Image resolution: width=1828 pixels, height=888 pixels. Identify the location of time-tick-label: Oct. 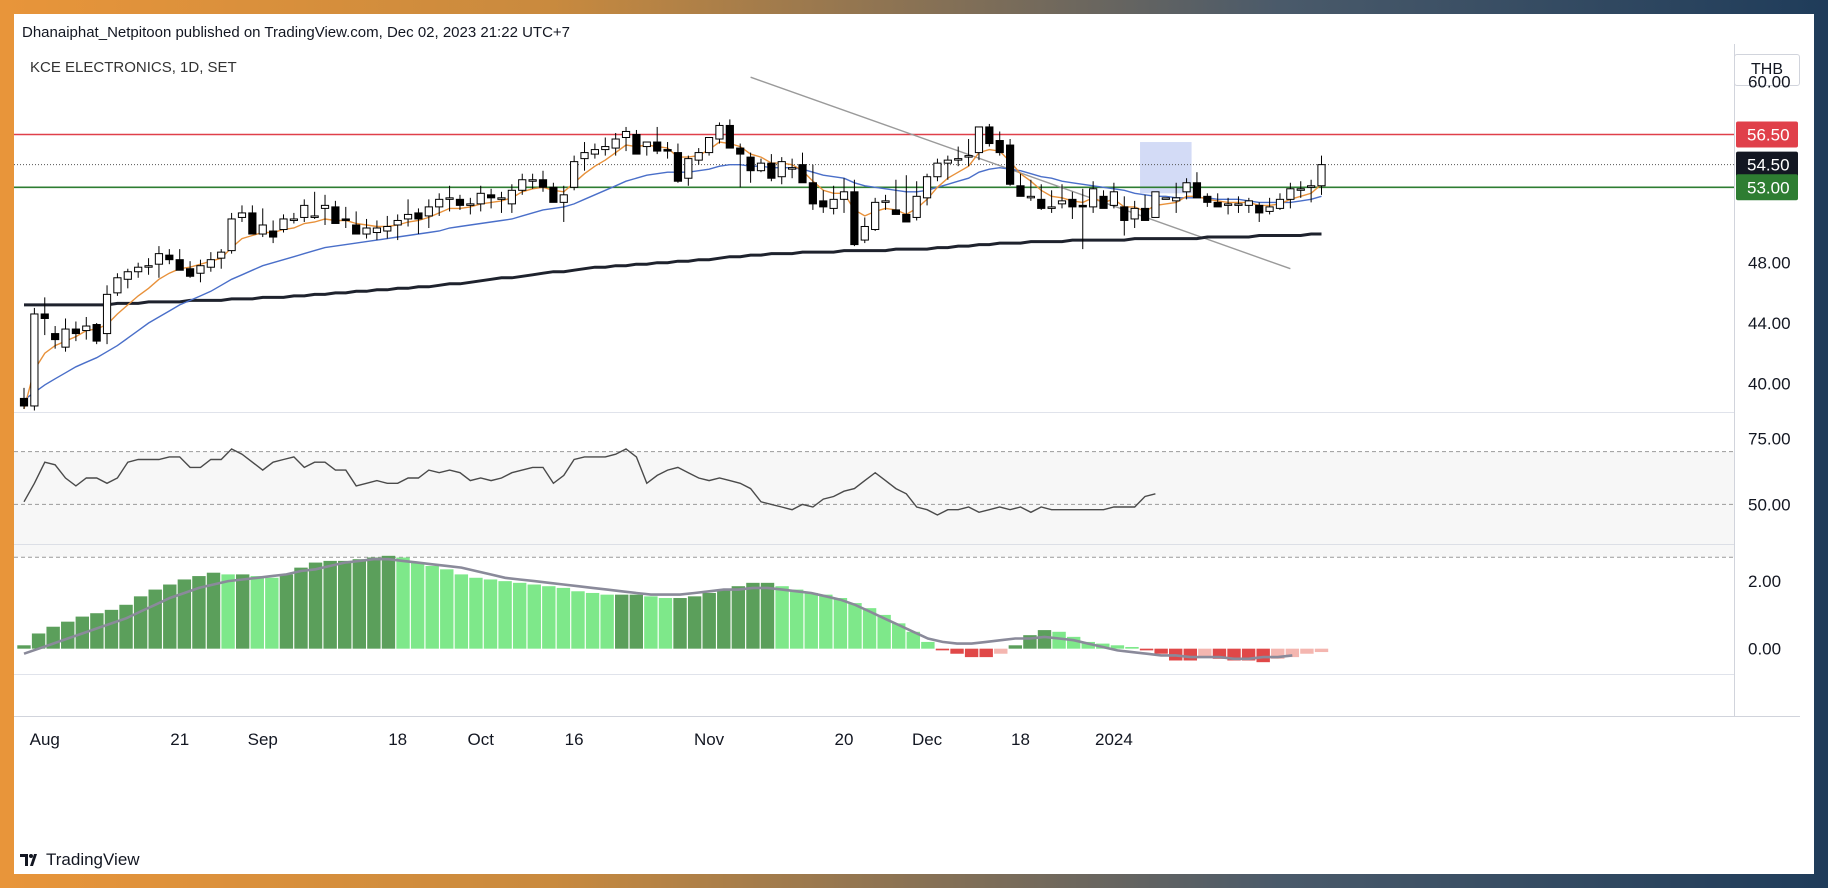
(480, 739).